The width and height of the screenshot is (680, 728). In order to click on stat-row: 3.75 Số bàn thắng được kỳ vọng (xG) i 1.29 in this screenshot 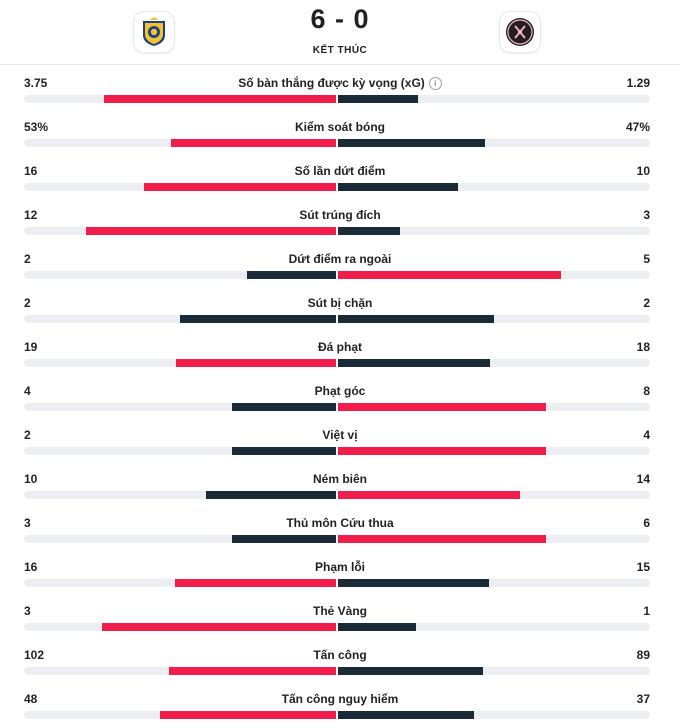, I will do `click(340, 90)`.